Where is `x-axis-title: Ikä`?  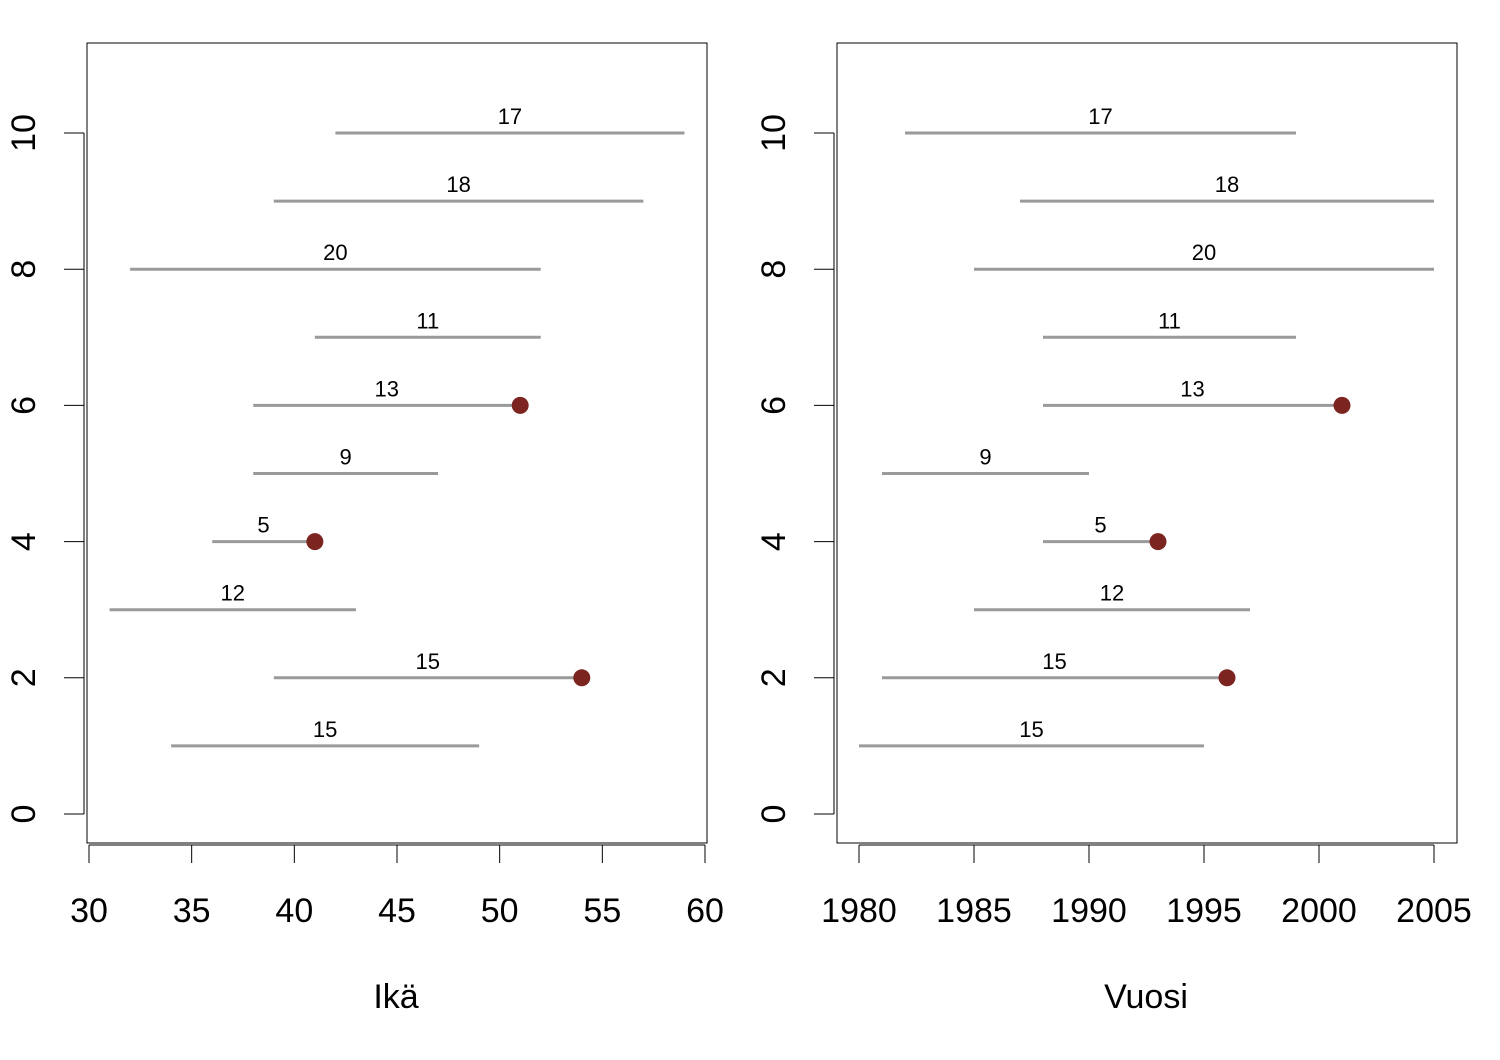
x-axis-title: Ikä is located at coordinates (395, 997).